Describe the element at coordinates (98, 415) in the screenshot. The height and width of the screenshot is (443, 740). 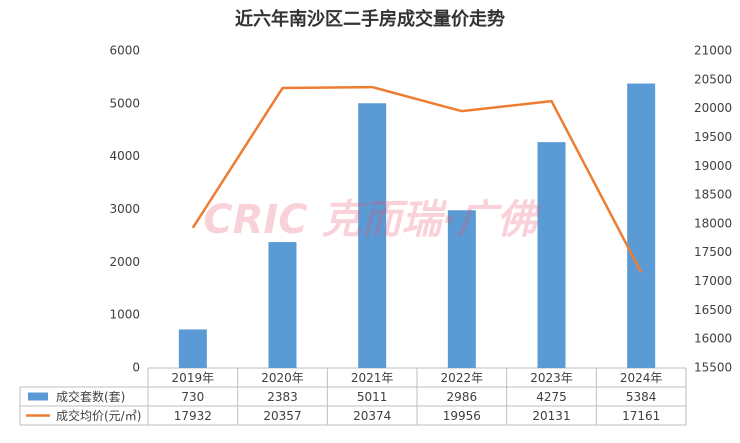
I see `legend-label: 成交均价(元/㎡)` at that location.